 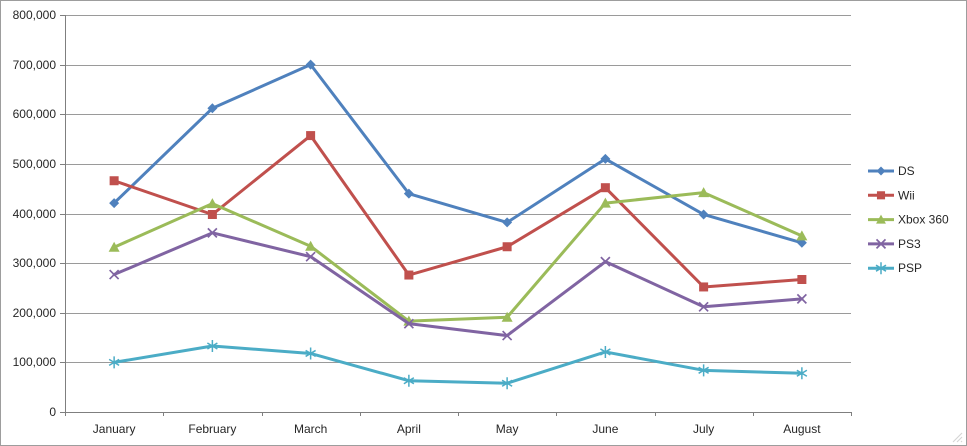 What do you see at coordinates (35, 164) in the screenshot?
I see `y-axis-tick-label: 500,000` at bounding box center [35, 164].